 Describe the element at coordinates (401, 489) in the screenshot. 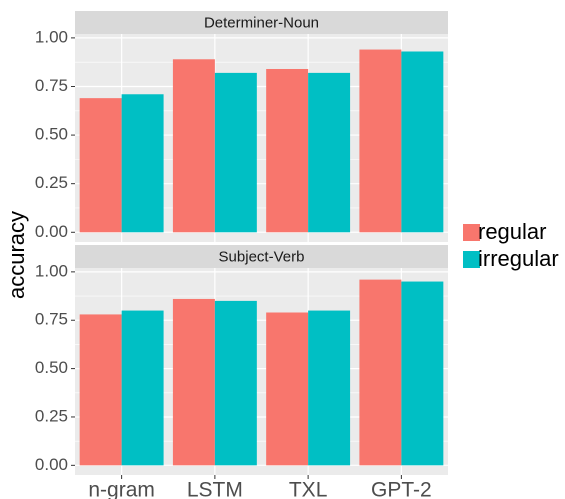

I see `x-tick-label: GPT-2` at that location.